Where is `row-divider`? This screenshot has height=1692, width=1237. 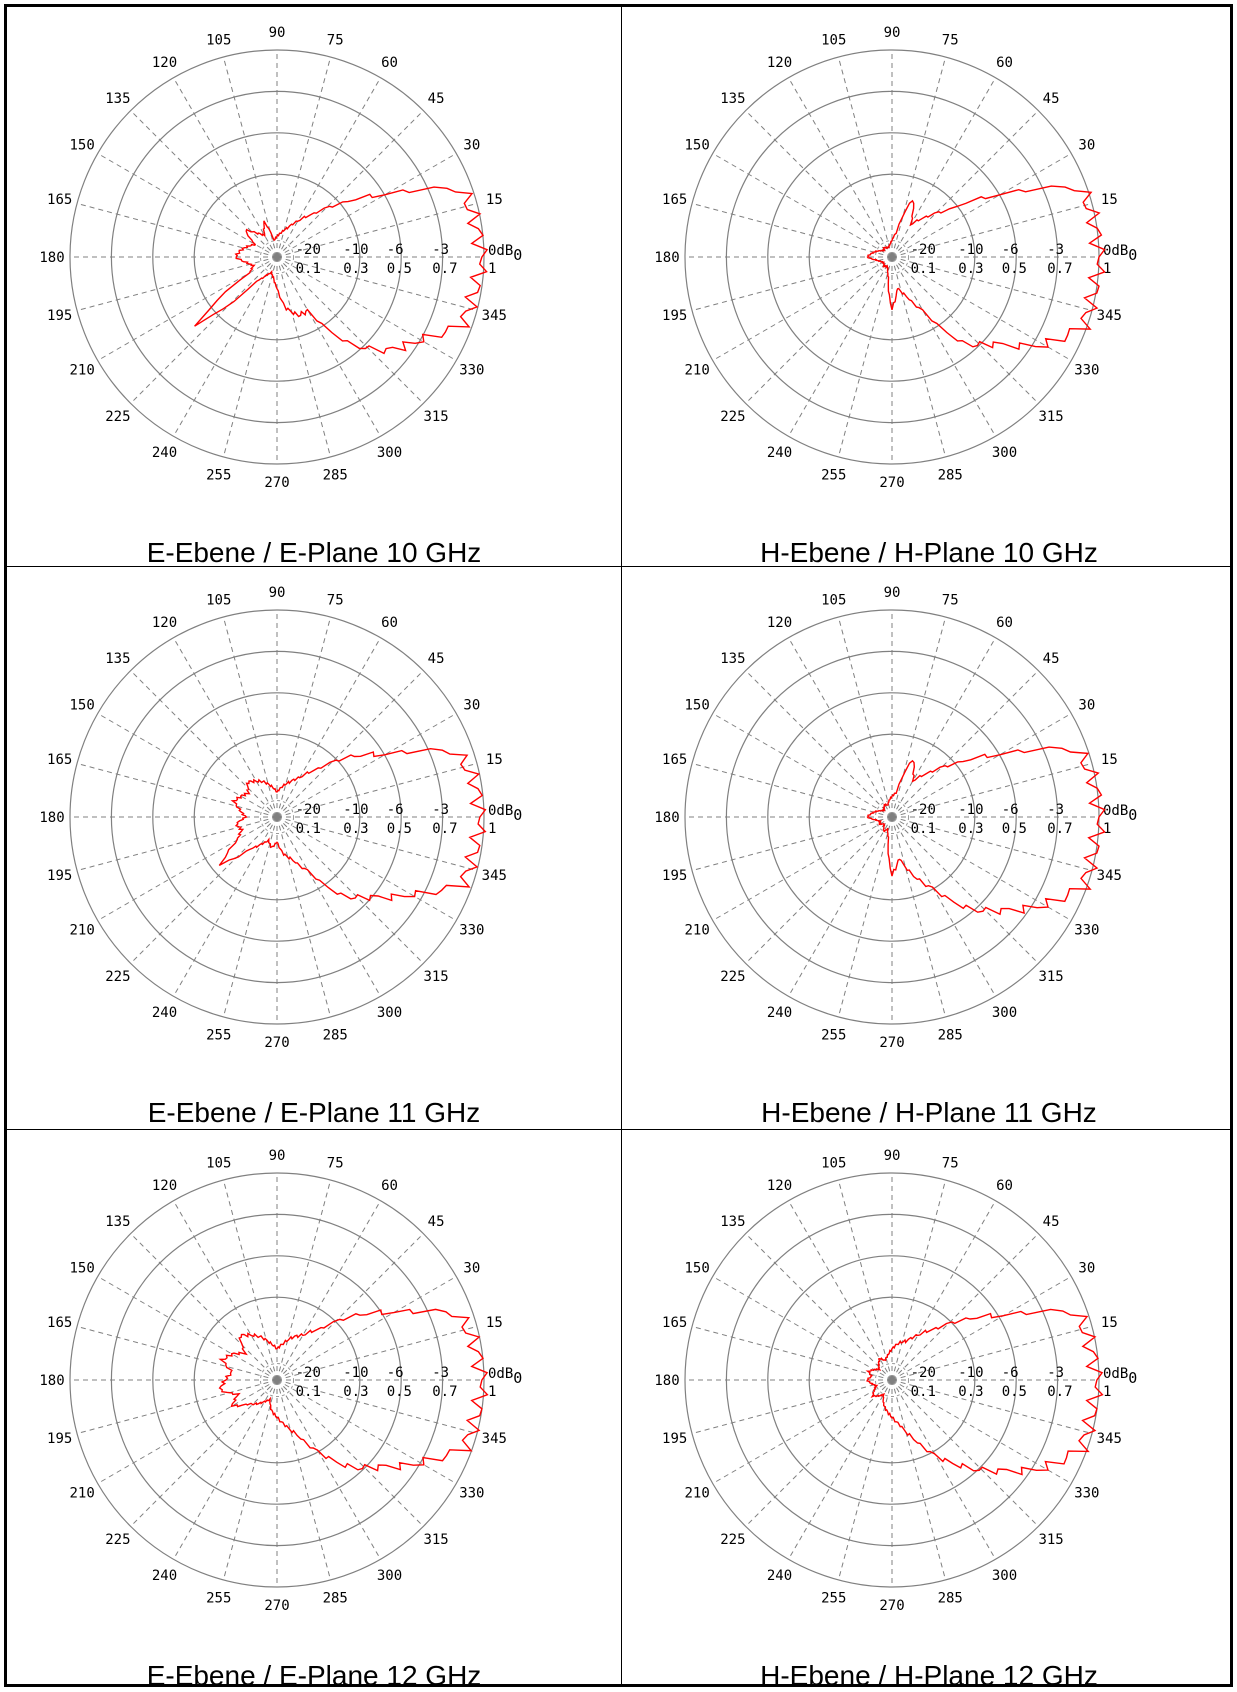 row-divider is located at coordinates (618, 1129).